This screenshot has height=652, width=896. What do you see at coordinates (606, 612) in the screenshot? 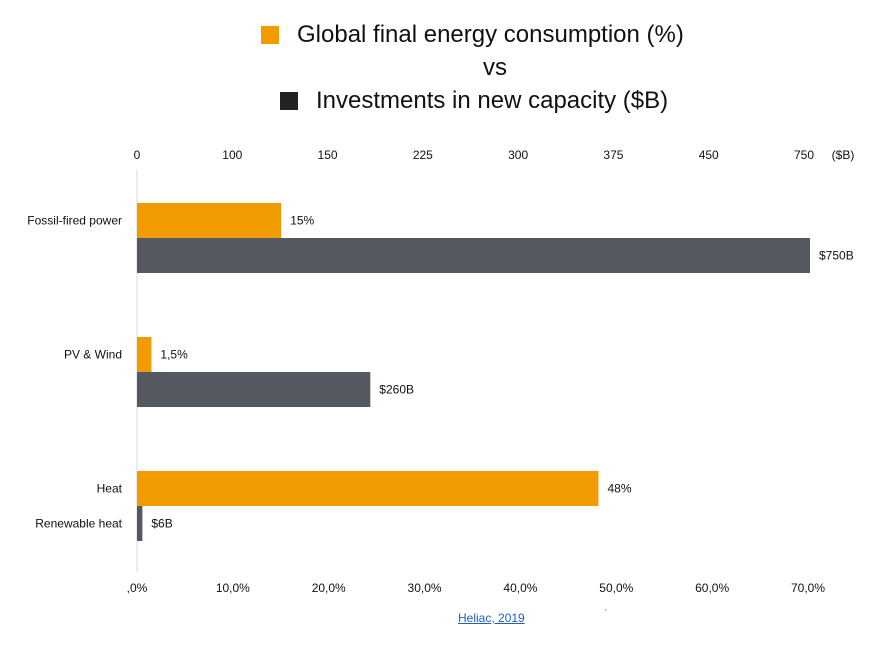
I see `footnote-mark: '` at bounding box center [606, 612].